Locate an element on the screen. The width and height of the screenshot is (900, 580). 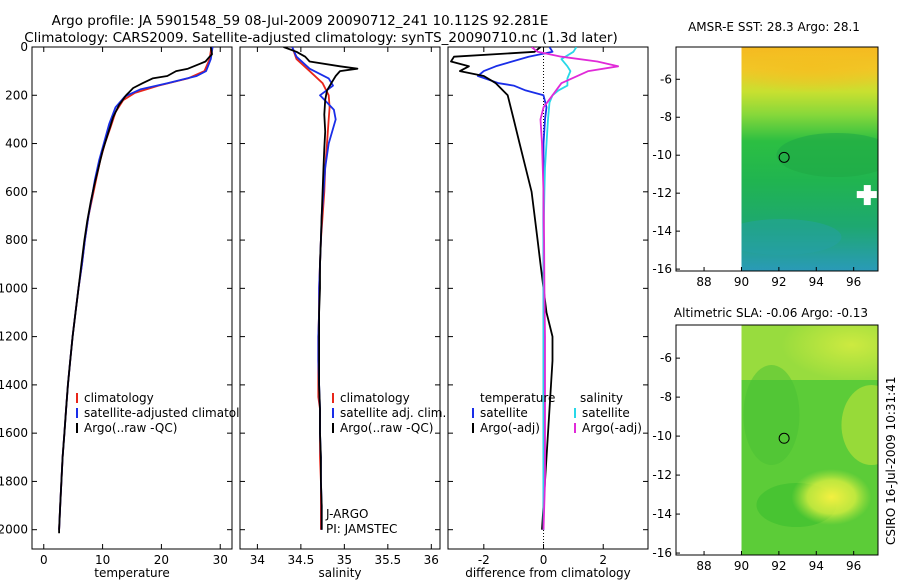
sla-field: 88 90 92 94 96 -6 -8 -10 -12 -14 -16 is located at coordinates (765, 448).